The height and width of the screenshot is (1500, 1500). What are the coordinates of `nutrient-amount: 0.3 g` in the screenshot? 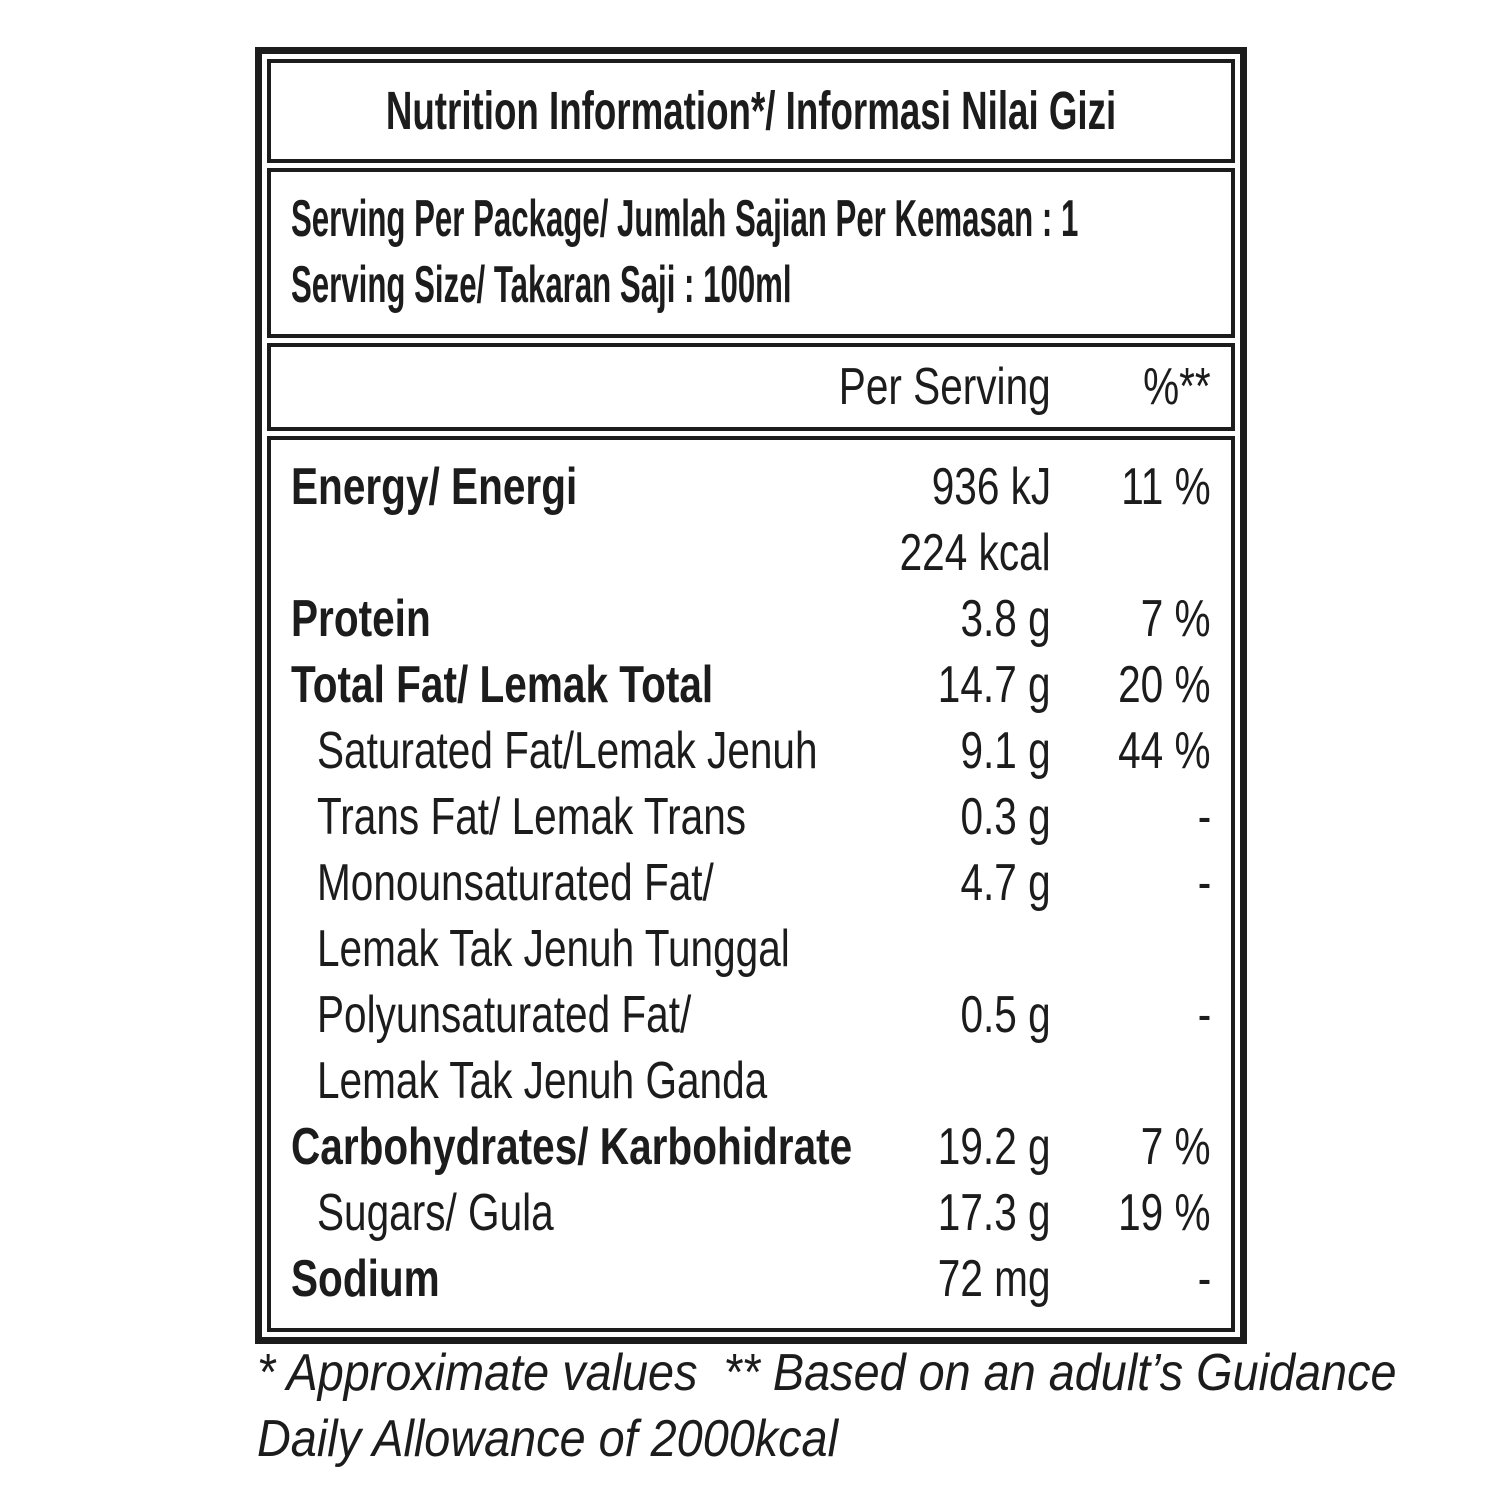 It's located at (1005, 817).